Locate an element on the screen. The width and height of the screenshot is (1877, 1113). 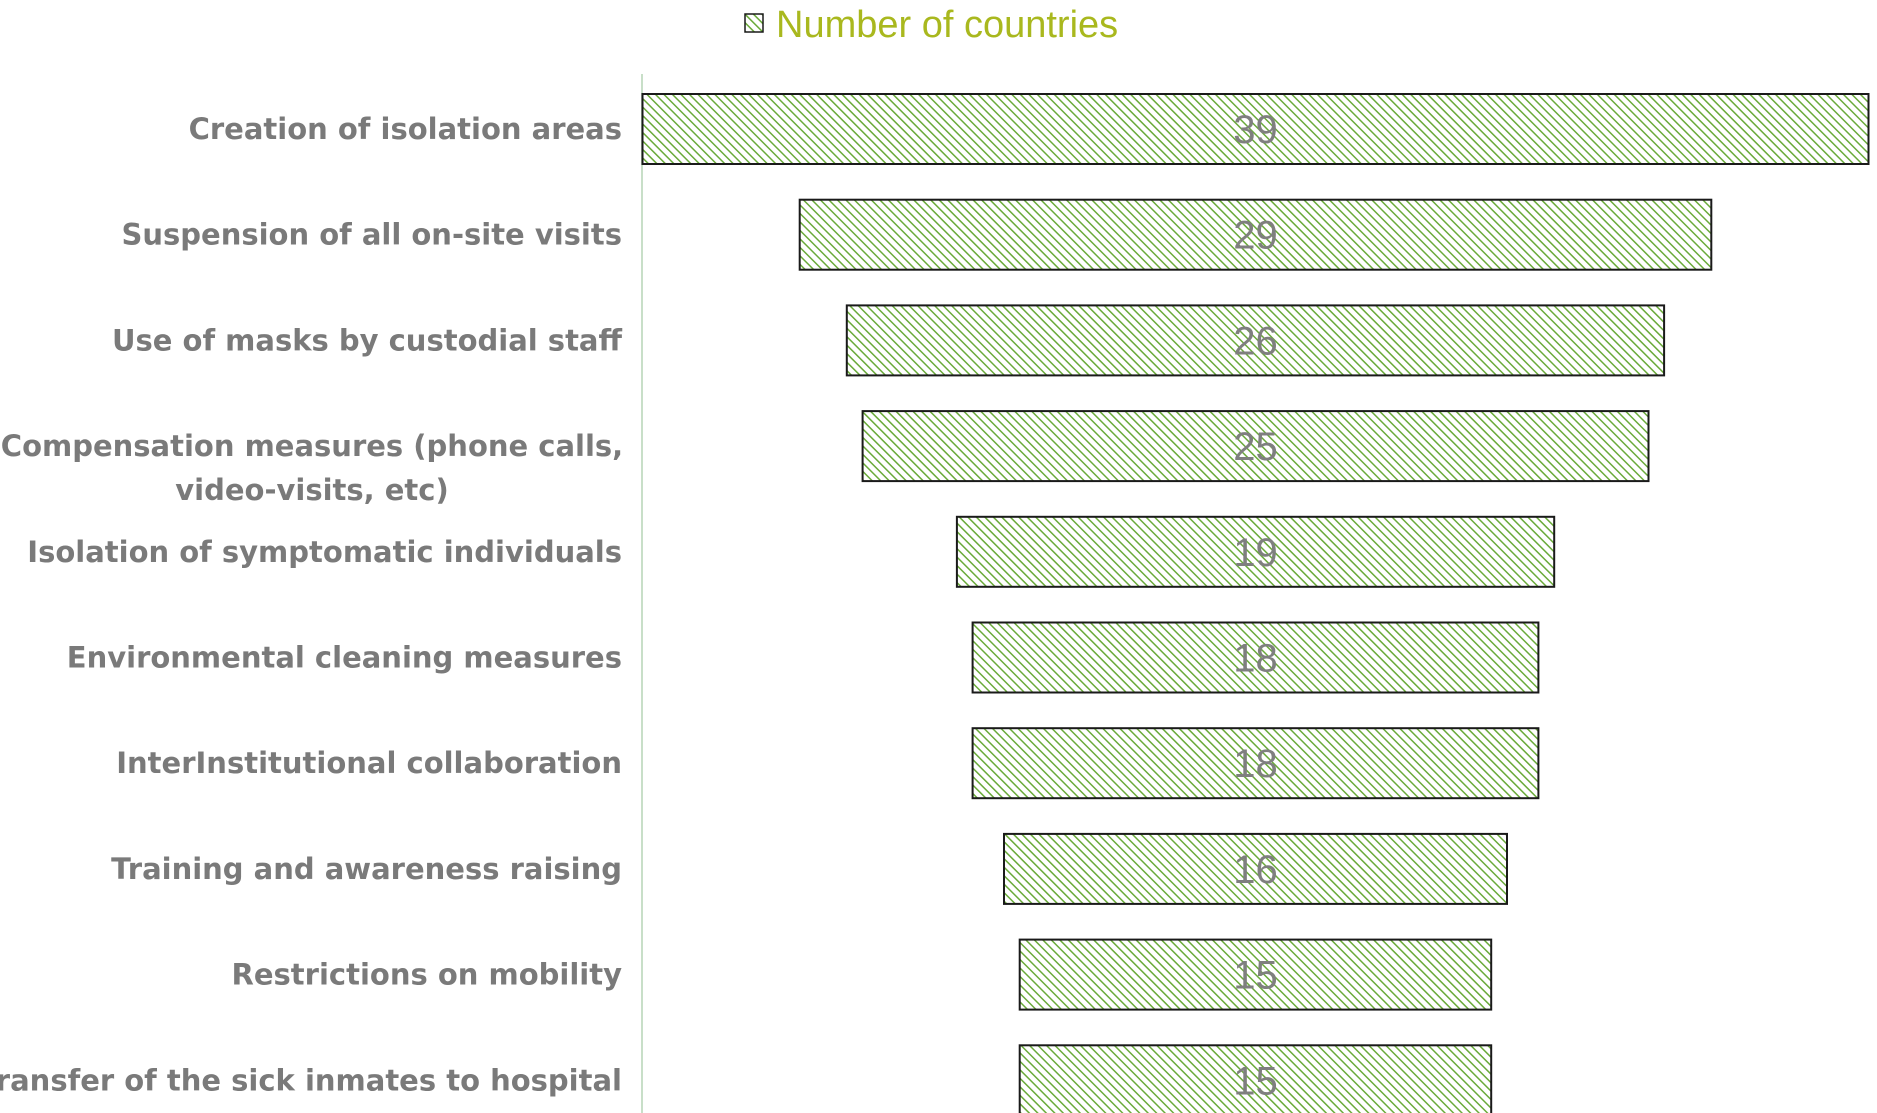
category-label: Creation of isolation areas is located at coordinates (405, 129).